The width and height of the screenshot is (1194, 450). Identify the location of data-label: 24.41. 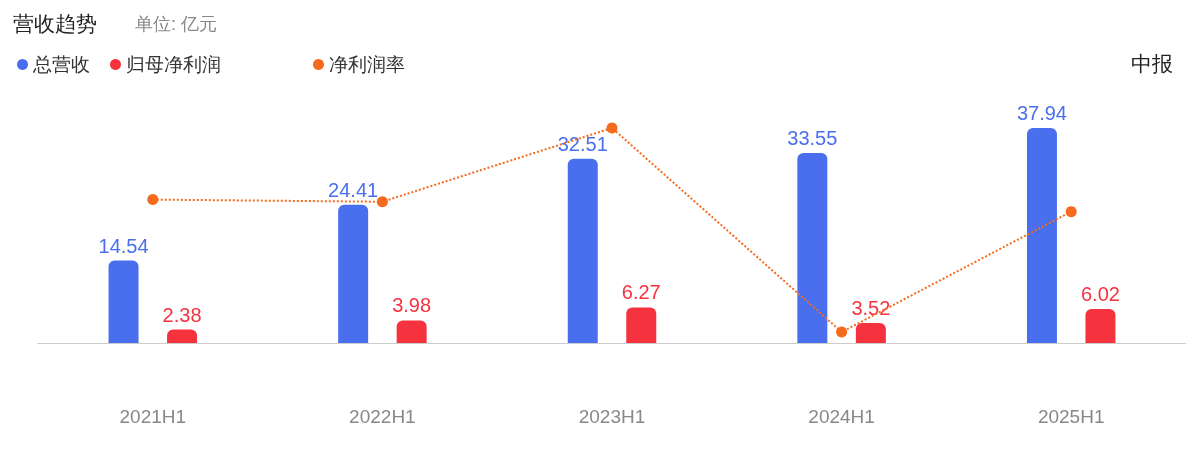
(353, 189).